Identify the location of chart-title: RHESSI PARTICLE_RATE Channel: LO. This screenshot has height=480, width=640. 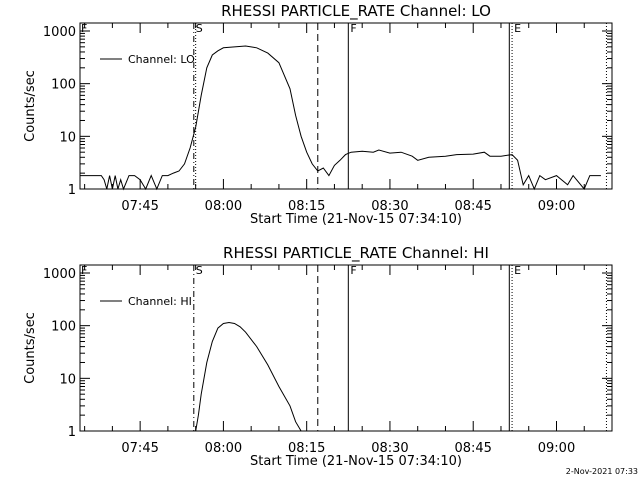
(356, 11).